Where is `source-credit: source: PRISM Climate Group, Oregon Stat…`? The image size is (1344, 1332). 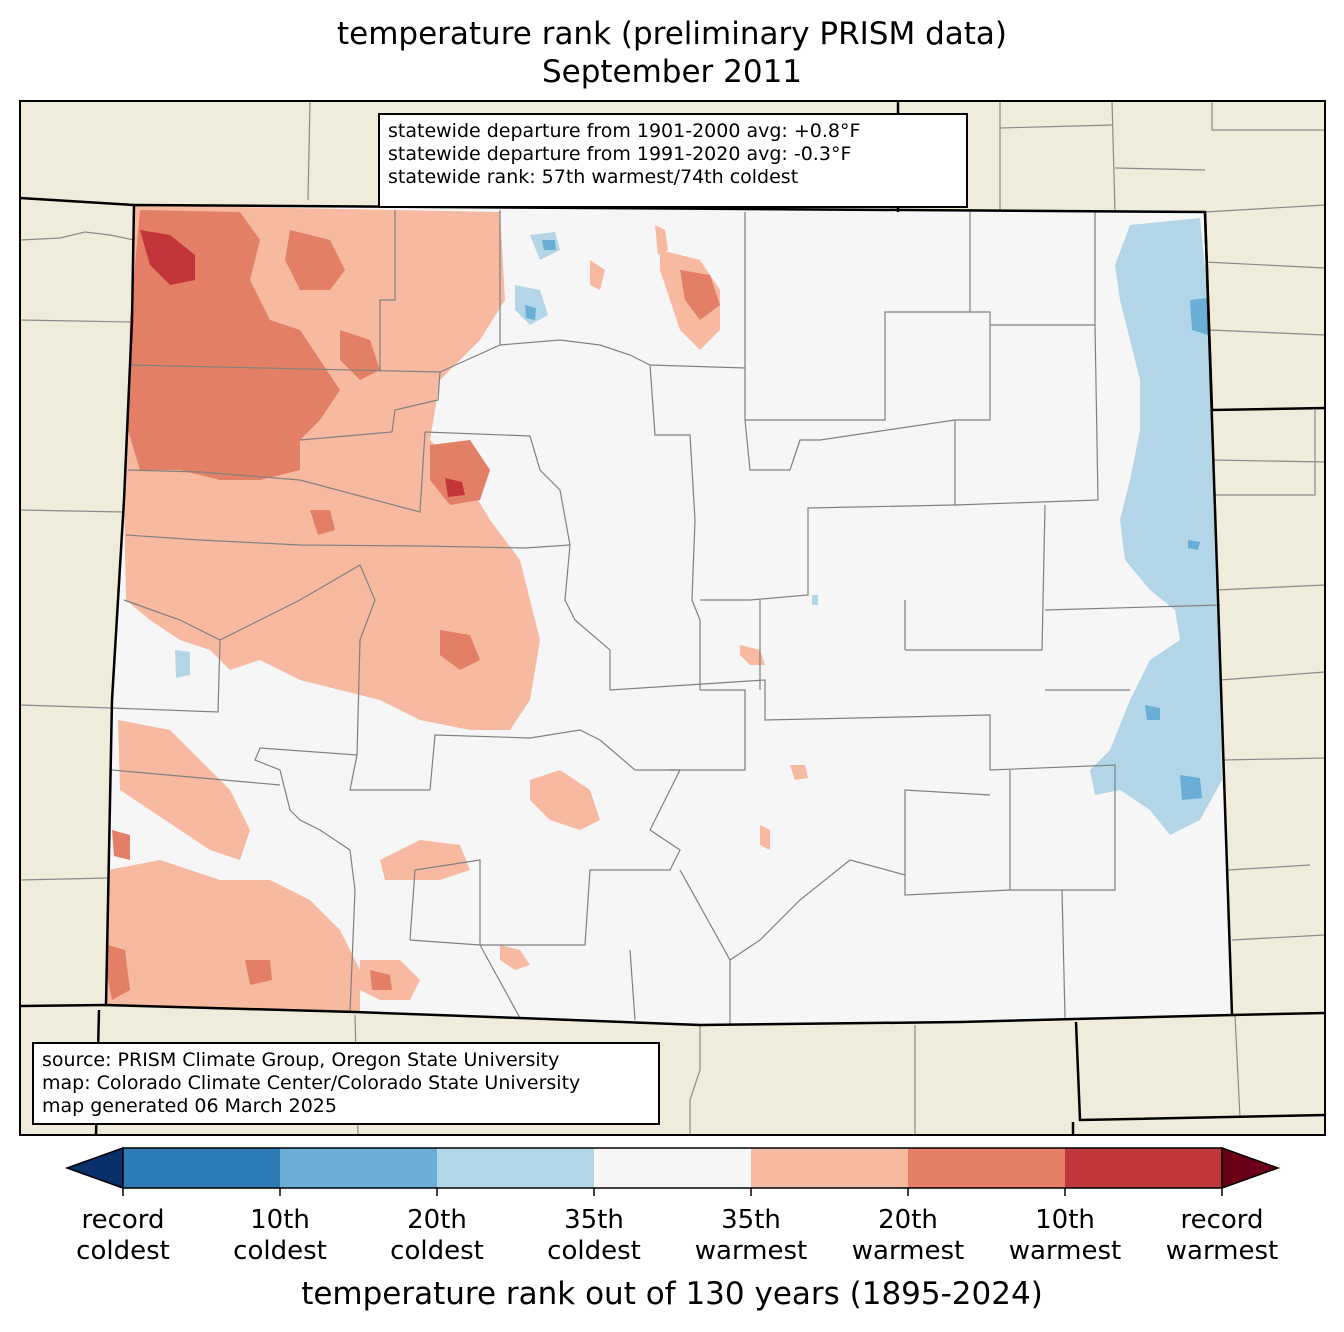
source-credit: source: PRISM Climate Group, Oregon Stat… is located at coordinates (301, 1060).